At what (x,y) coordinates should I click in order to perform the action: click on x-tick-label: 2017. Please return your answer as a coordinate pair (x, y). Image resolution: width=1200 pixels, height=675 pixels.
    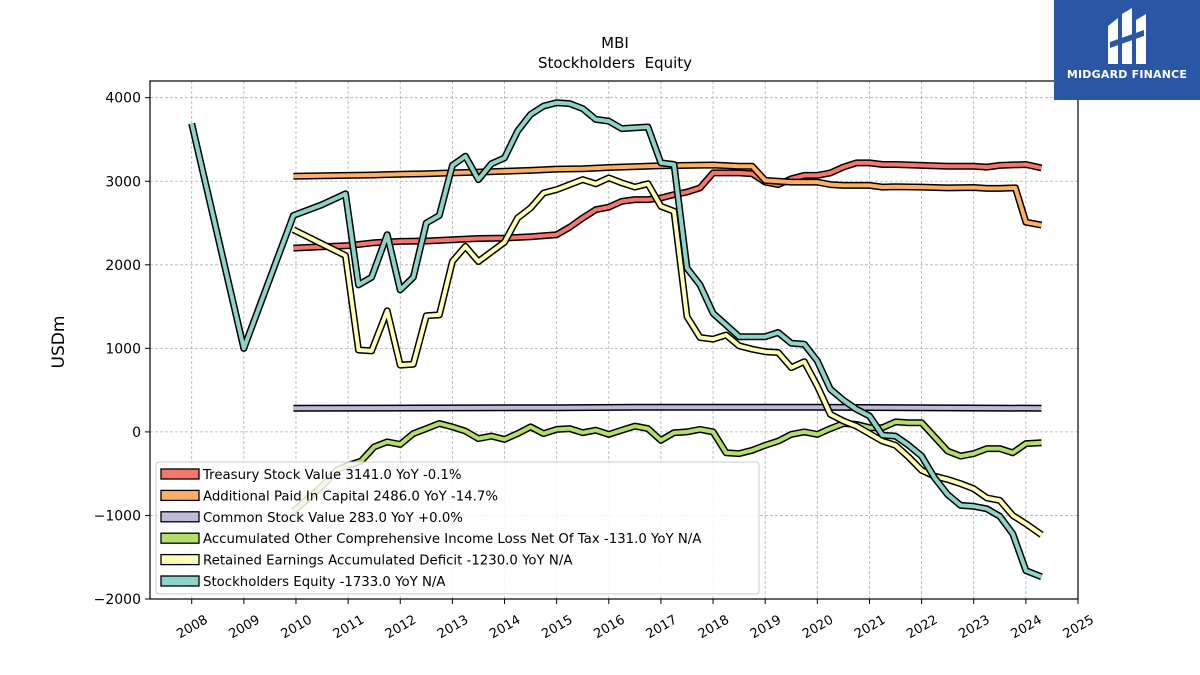
    Looking at the image, I should click on (662, 628).